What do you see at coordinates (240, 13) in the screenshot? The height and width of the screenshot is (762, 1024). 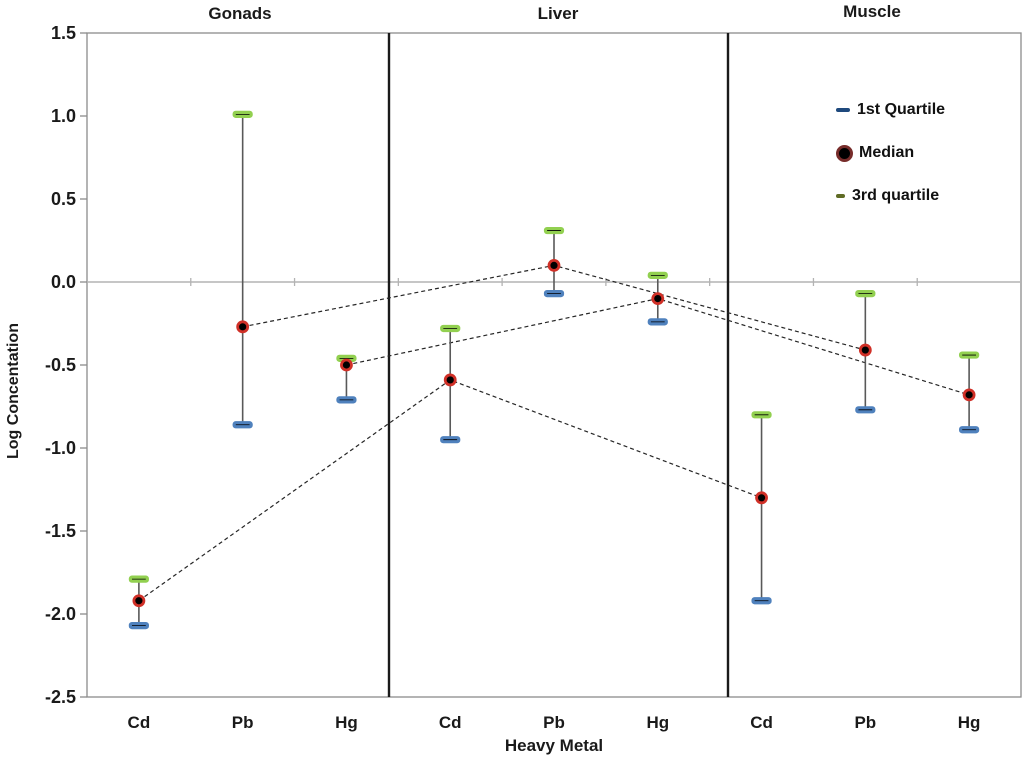 I see `panel-title-gonads: Gonads` at bounding box center [240, 13].